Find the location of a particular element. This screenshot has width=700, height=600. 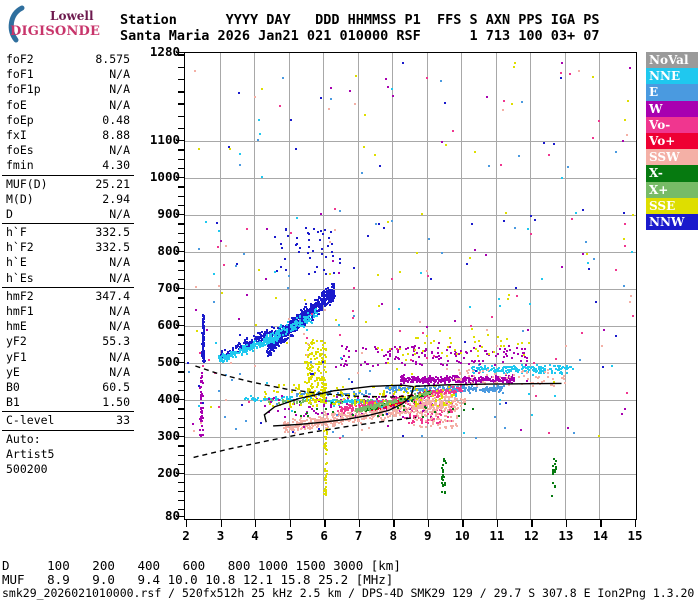

param-row: hmF1 N/A is located at coordinates (68, 311).